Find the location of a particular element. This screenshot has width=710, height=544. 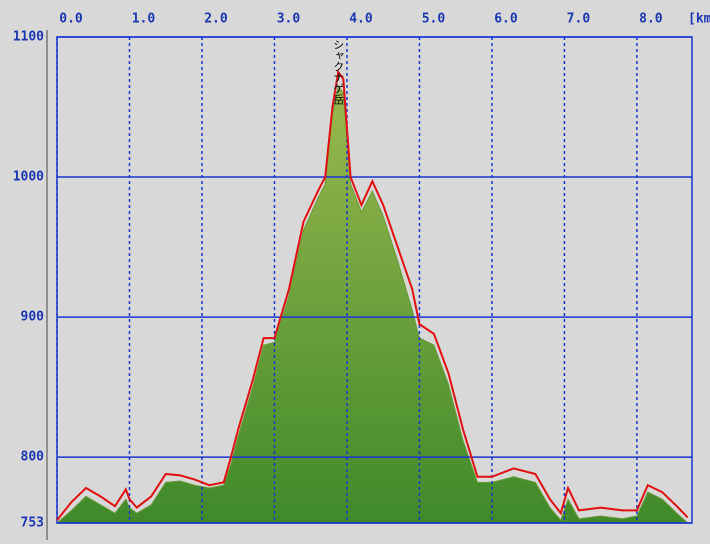

x-tick-label: 4.0 is located at coordinates (361, 19).